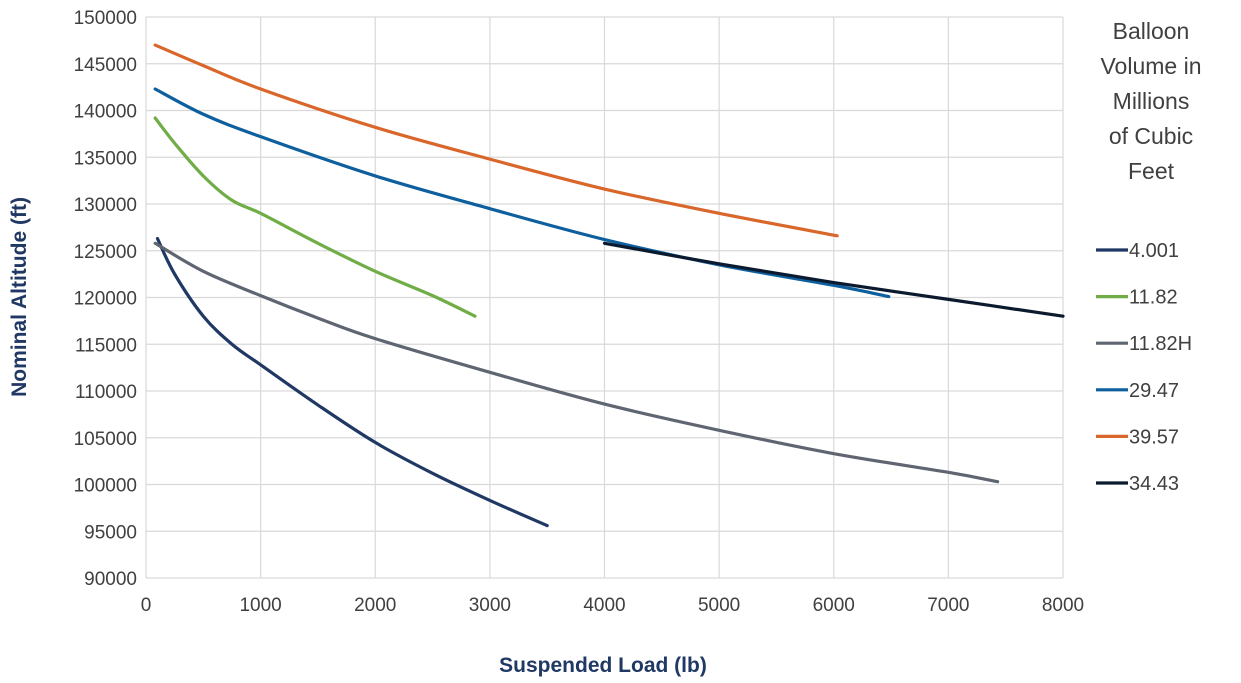 Image resolution: width=1241 pixels, height=683 pixels. What do you see at coordinates (490, 605) in the screenshot?
I see `x-tick-label: 3000` at bounding box center [490, 605].